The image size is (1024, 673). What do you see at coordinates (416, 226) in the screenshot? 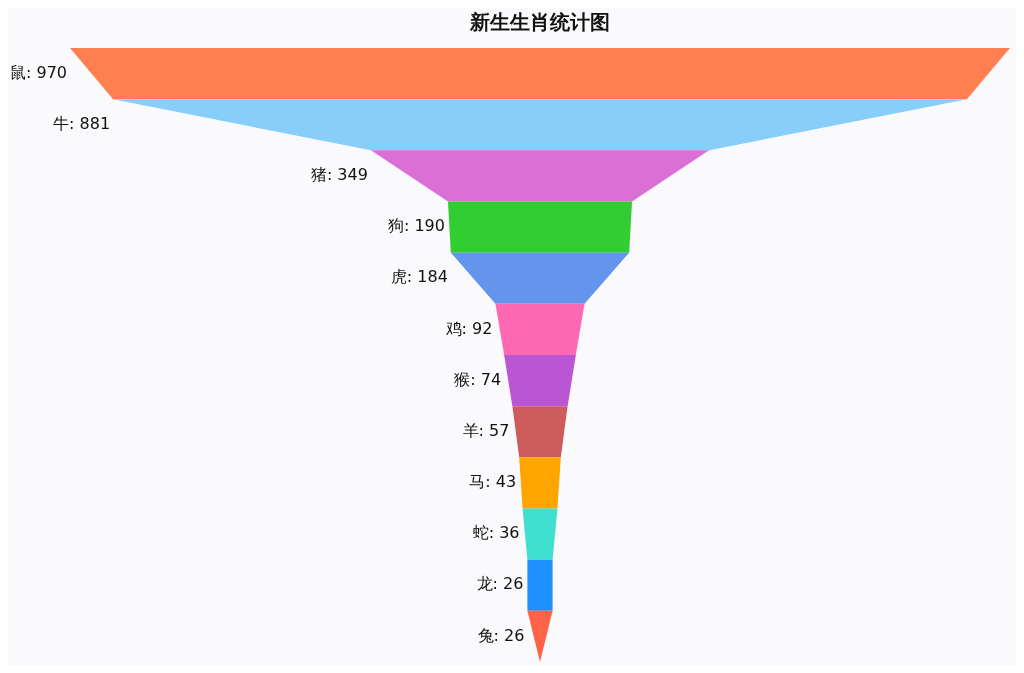
I see `data-label: 狗: 190` at bounding box center [416, 226].